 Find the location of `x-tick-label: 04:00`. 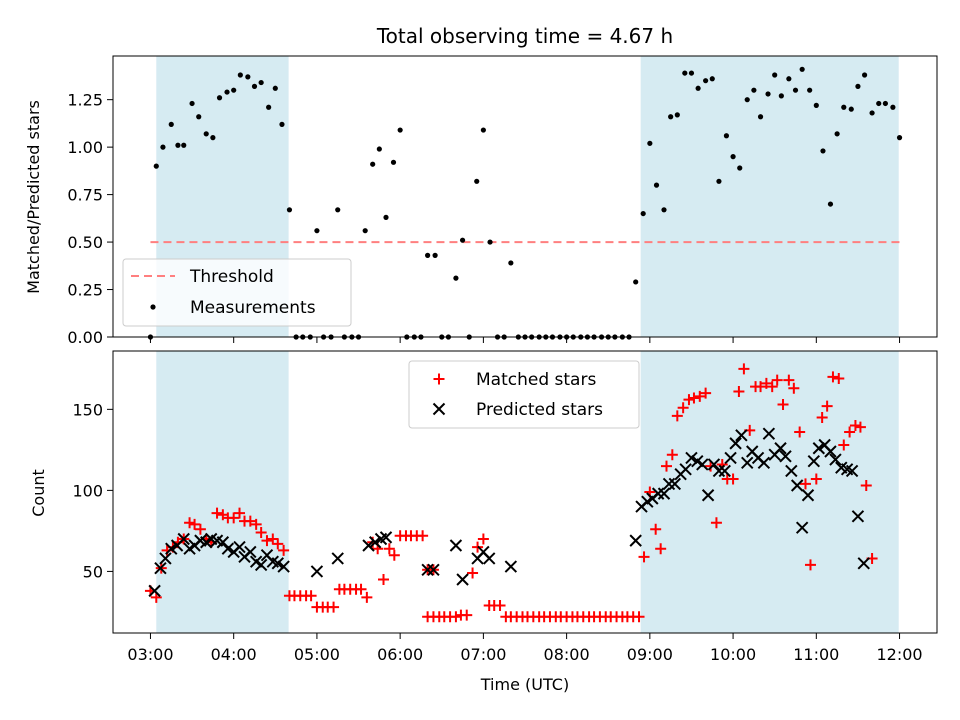

x-tick-label: 04:00 is located at coordinates (234, 654).